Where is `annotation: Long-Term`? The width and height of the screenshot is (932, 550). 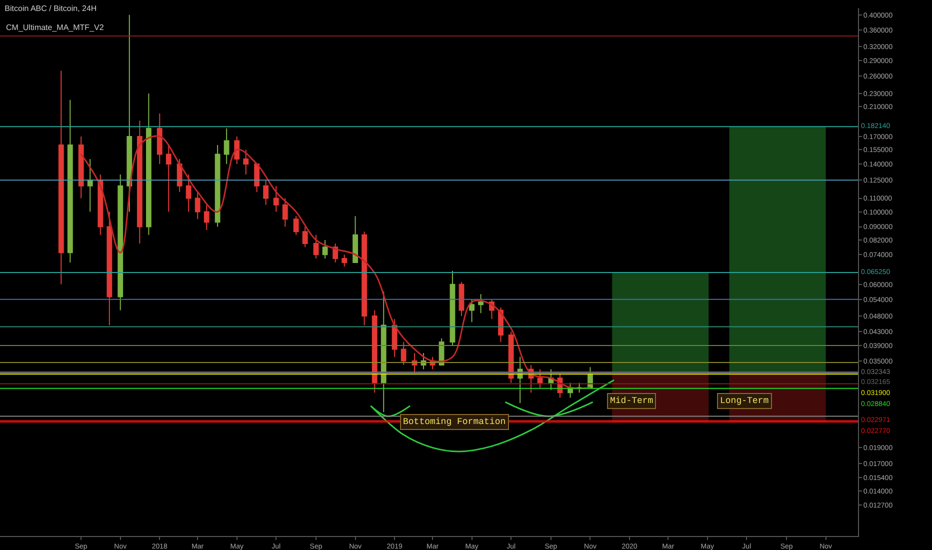
annotation: Long-Term is located at coordinates (744, 401).